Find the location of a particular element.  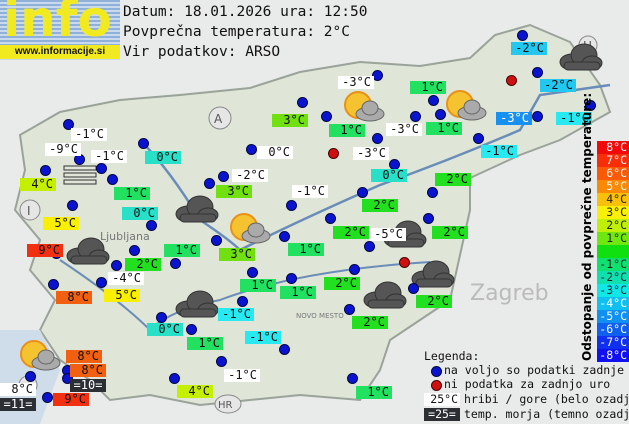

temperature-label: 5°C is located at coordinates (122, 295).